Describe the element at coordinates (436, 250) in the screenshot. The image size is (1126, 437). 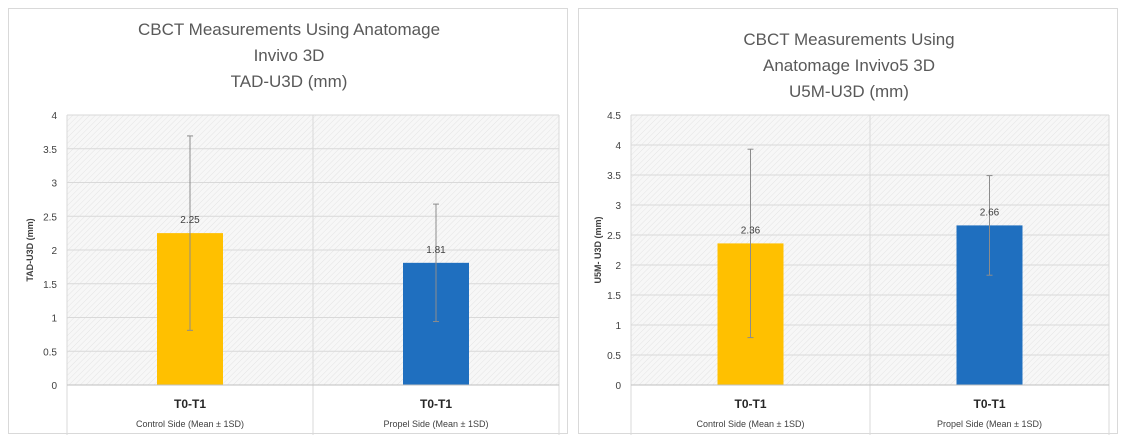
I see `data-label: 1.81` at that location.